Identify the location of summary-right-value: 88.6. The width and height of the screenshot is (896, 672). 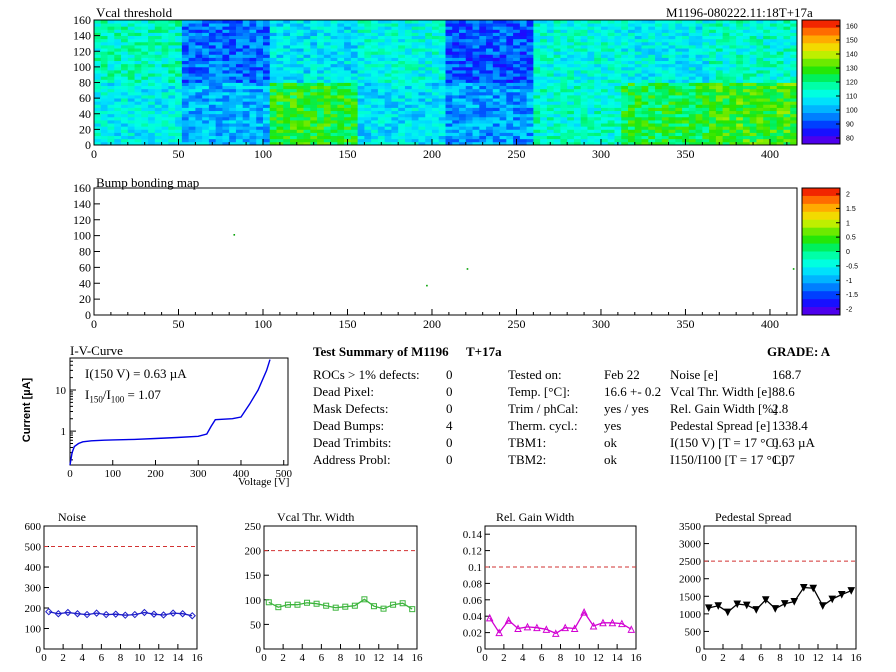
(783, 391).